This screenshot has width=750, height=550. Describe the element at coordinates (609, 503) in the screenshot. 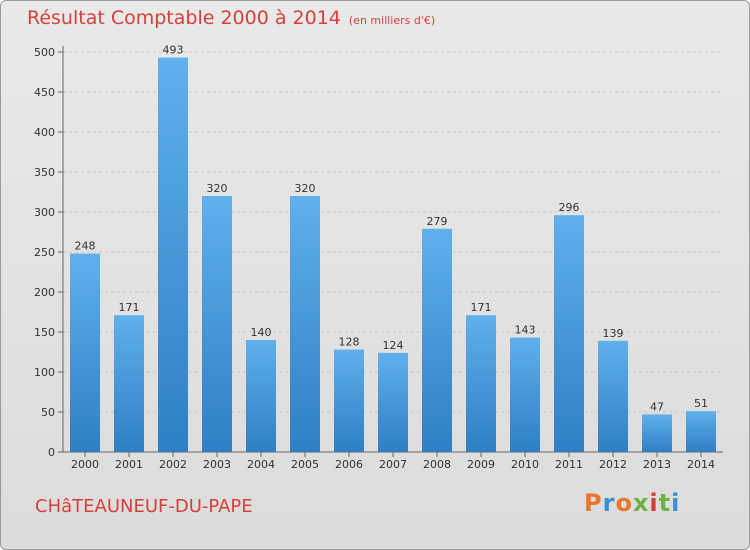

I see `logo-letter: r` at that location.